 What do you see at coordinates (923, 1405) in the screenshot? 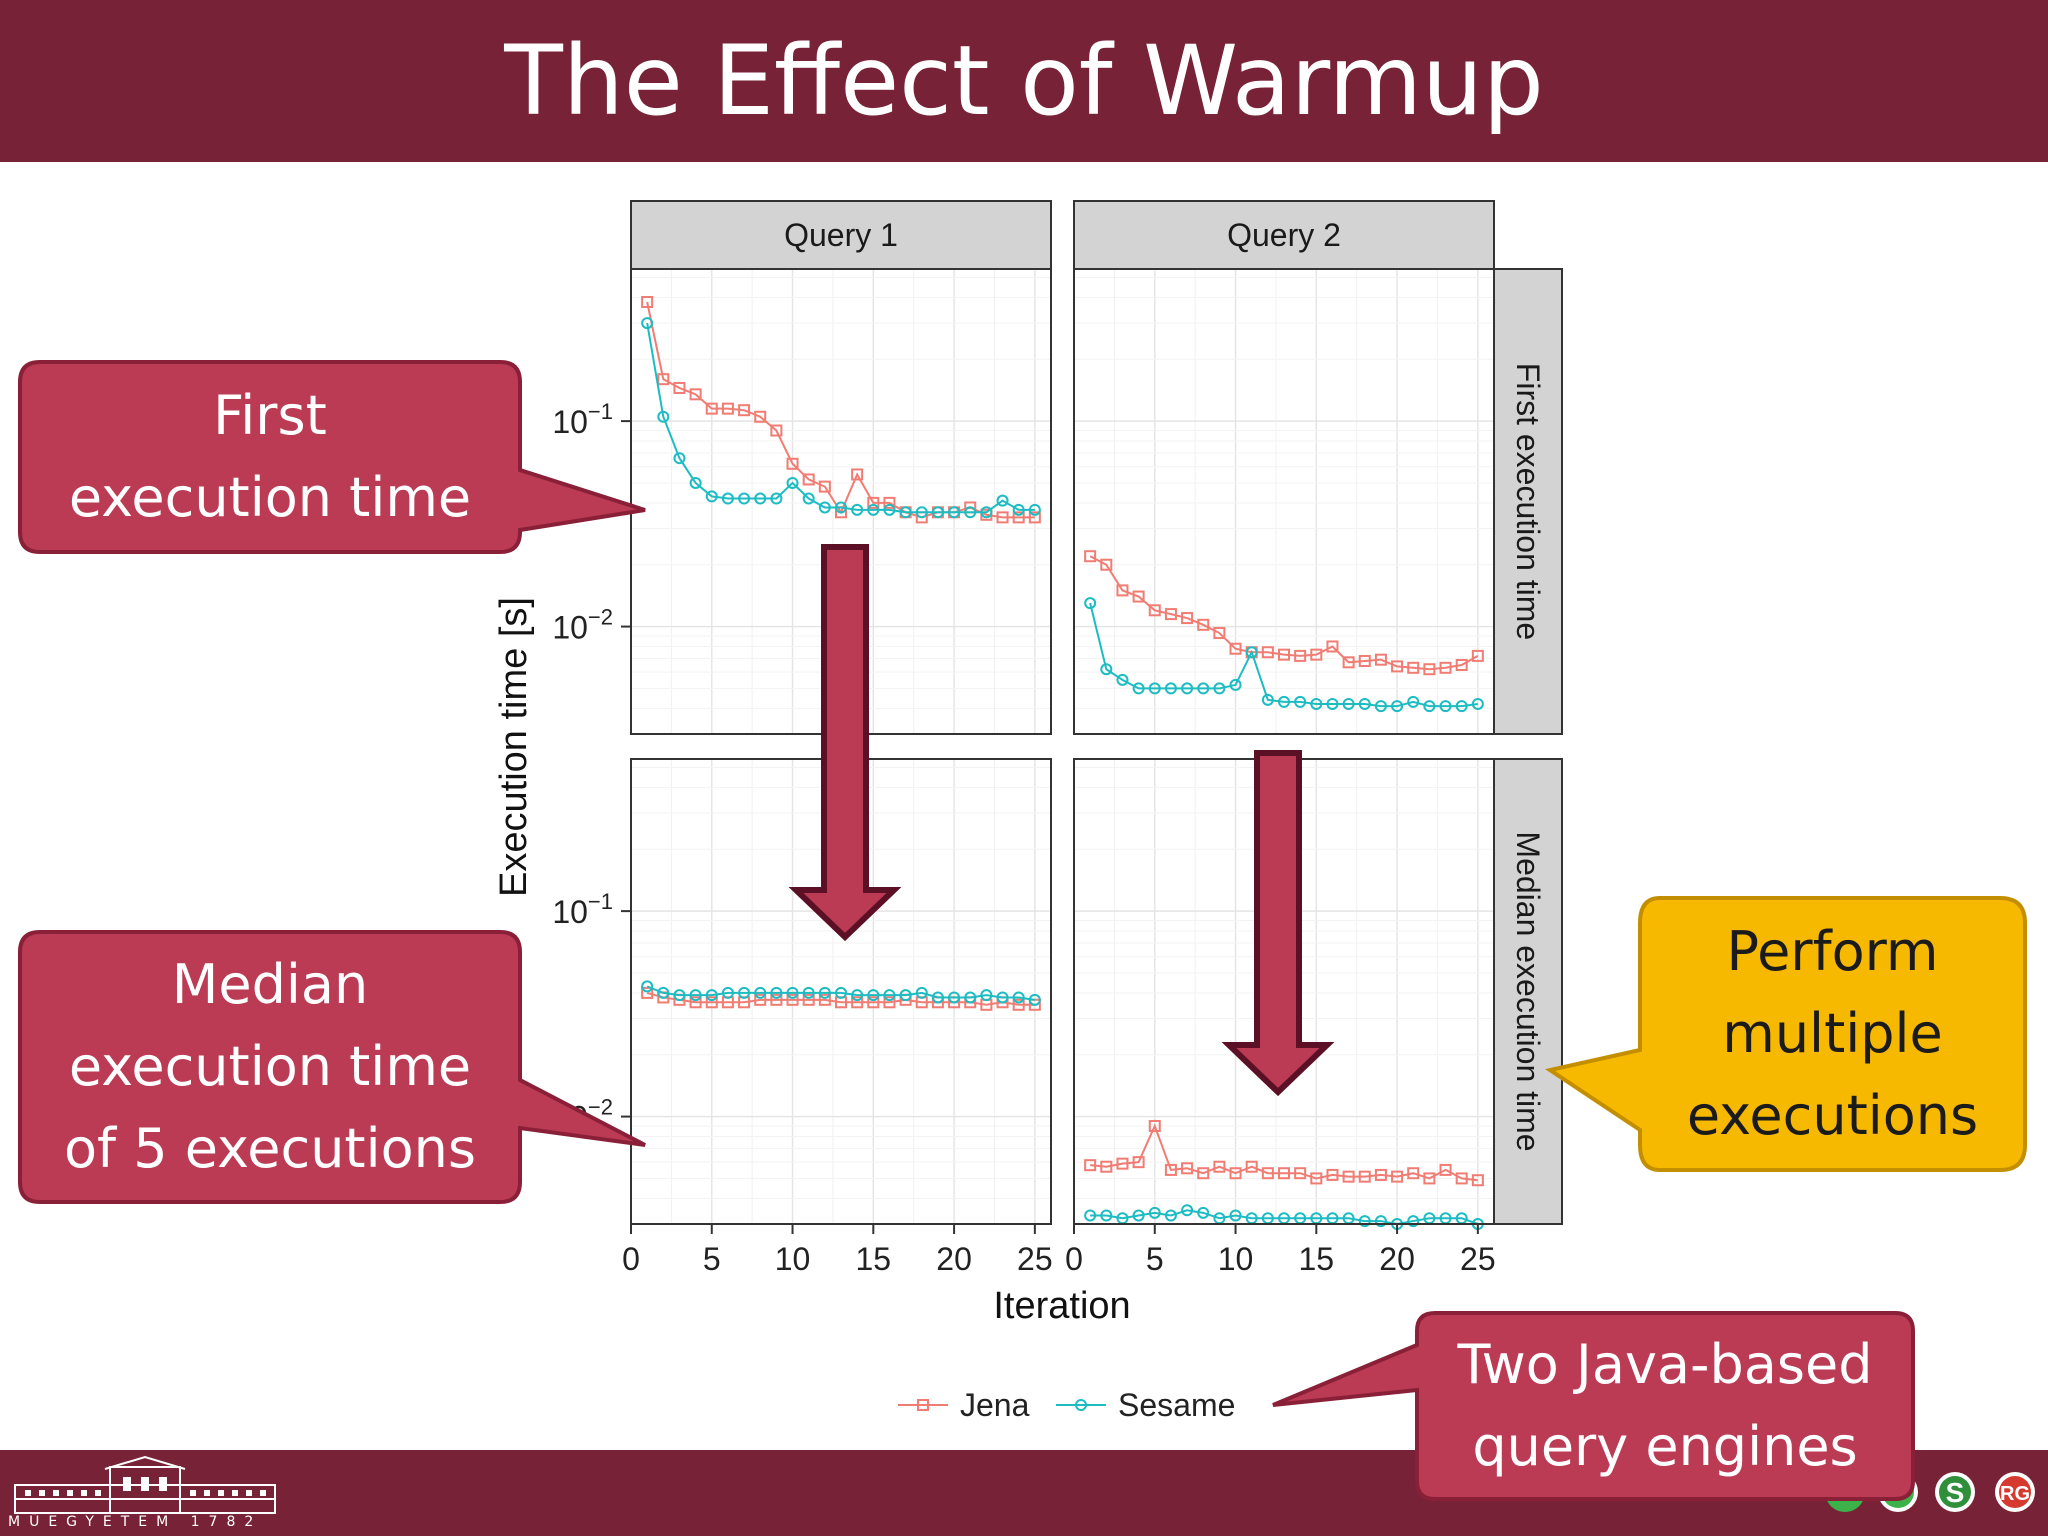
I see `legend-marker-jena` at bounding box center [923, 1405].